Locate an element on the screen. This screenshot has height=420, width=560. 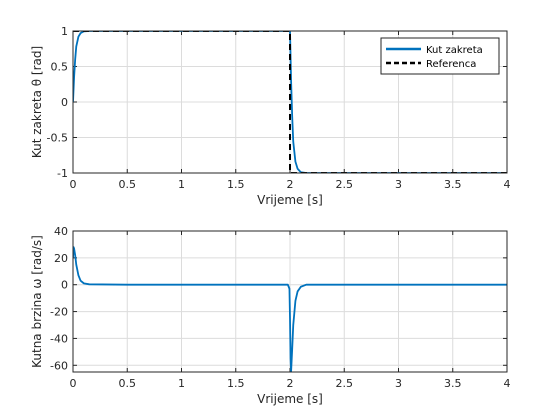
legend-box is located at coordinates (440, 56).